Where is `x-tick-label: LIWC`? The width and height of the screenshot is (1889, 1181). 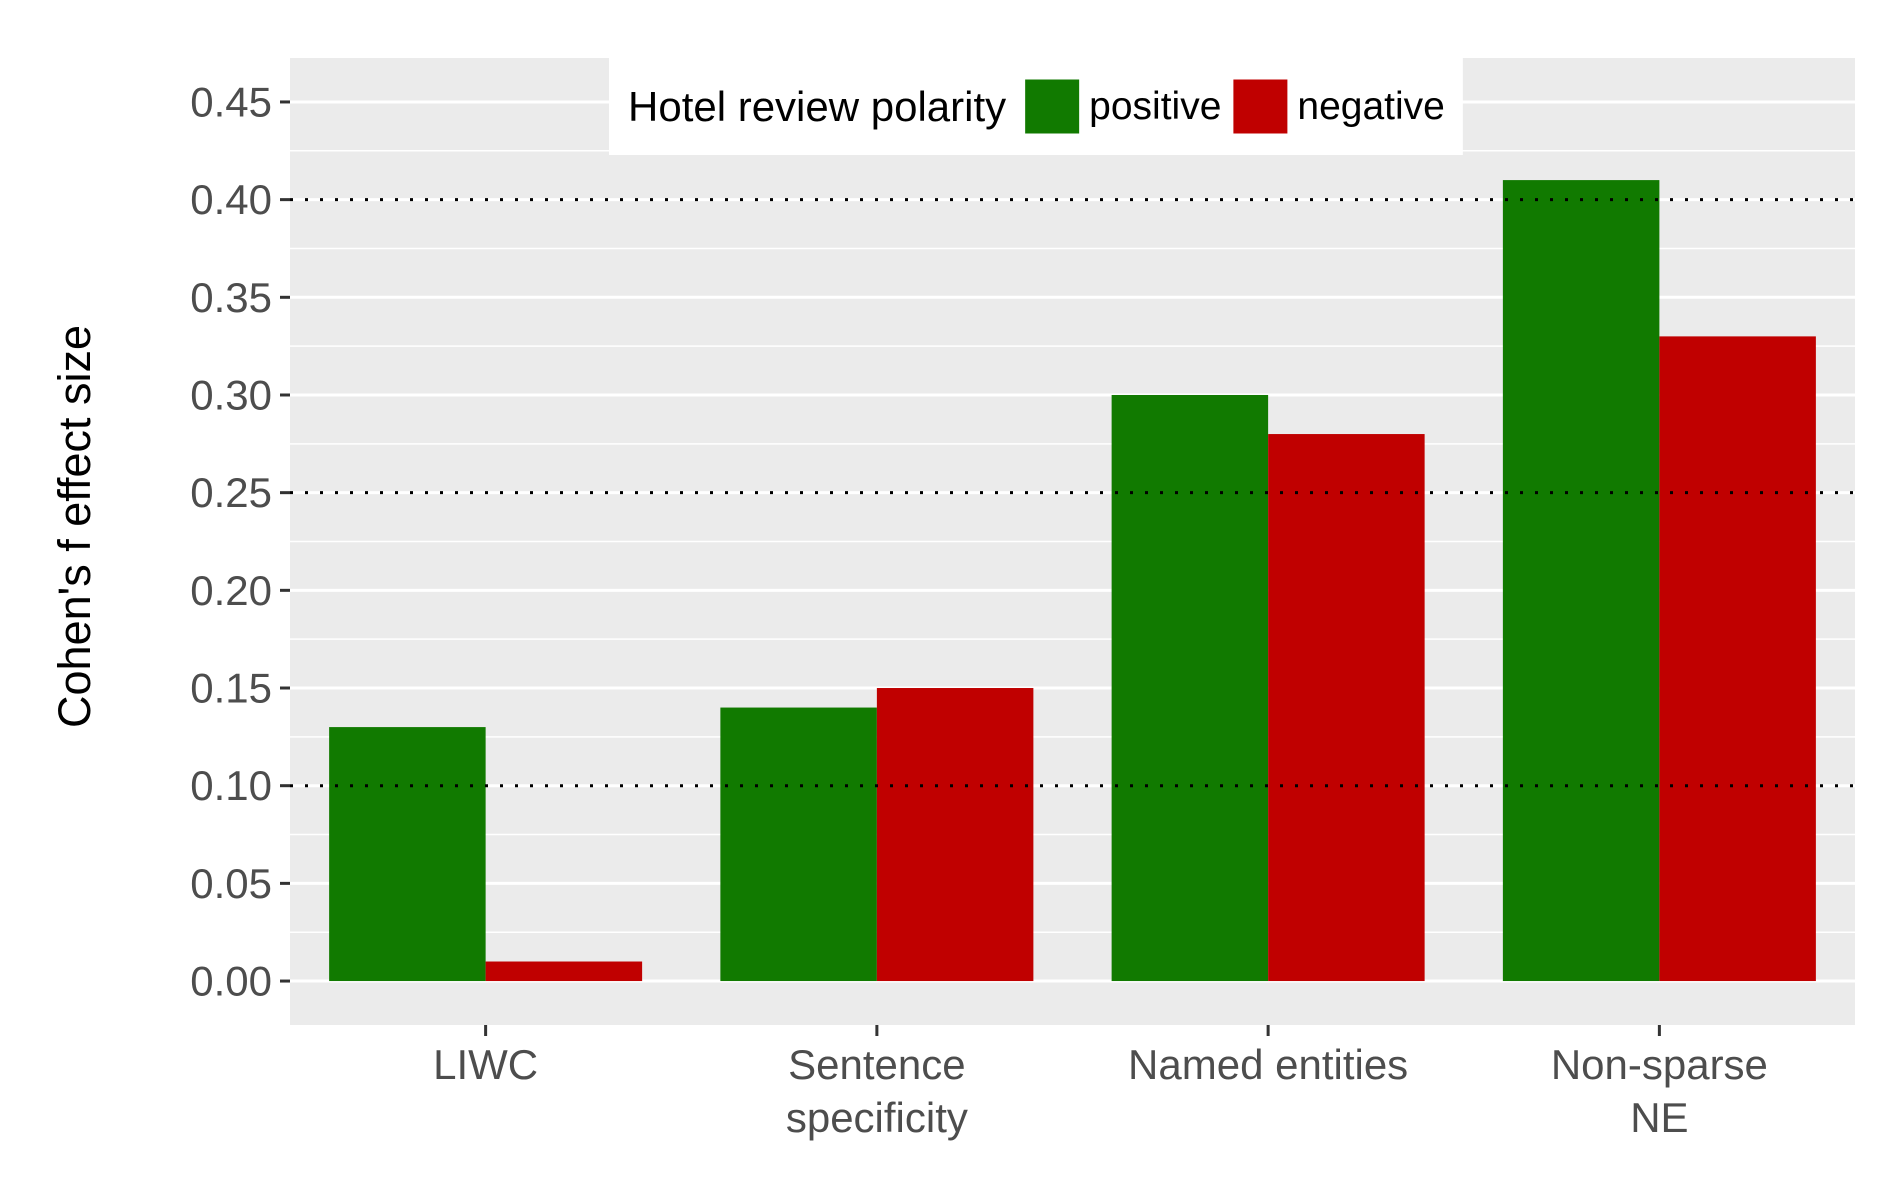 x-tick-label: LIWC is located at coordinates (485, 1064).